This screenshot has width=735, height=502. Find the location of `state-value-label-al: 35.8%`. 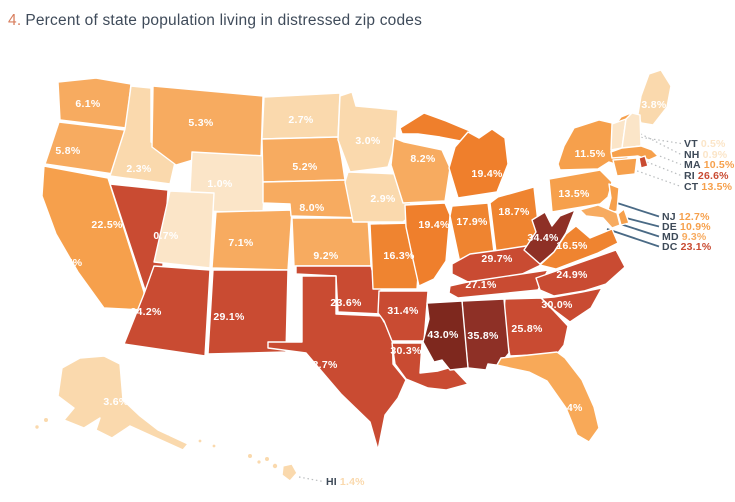

state-value-label-al: 35.8% is located at coordinates (483, 336).